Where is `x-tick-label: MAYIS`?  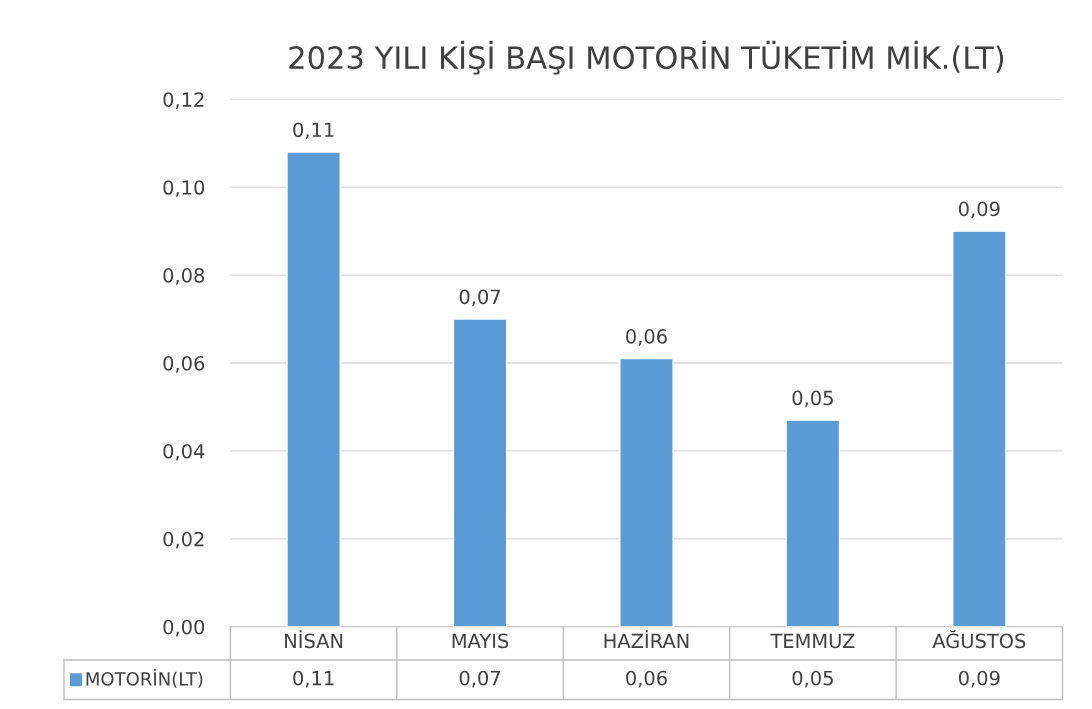
x-tick-label: MAYIS is located at coordinates (480, 641).